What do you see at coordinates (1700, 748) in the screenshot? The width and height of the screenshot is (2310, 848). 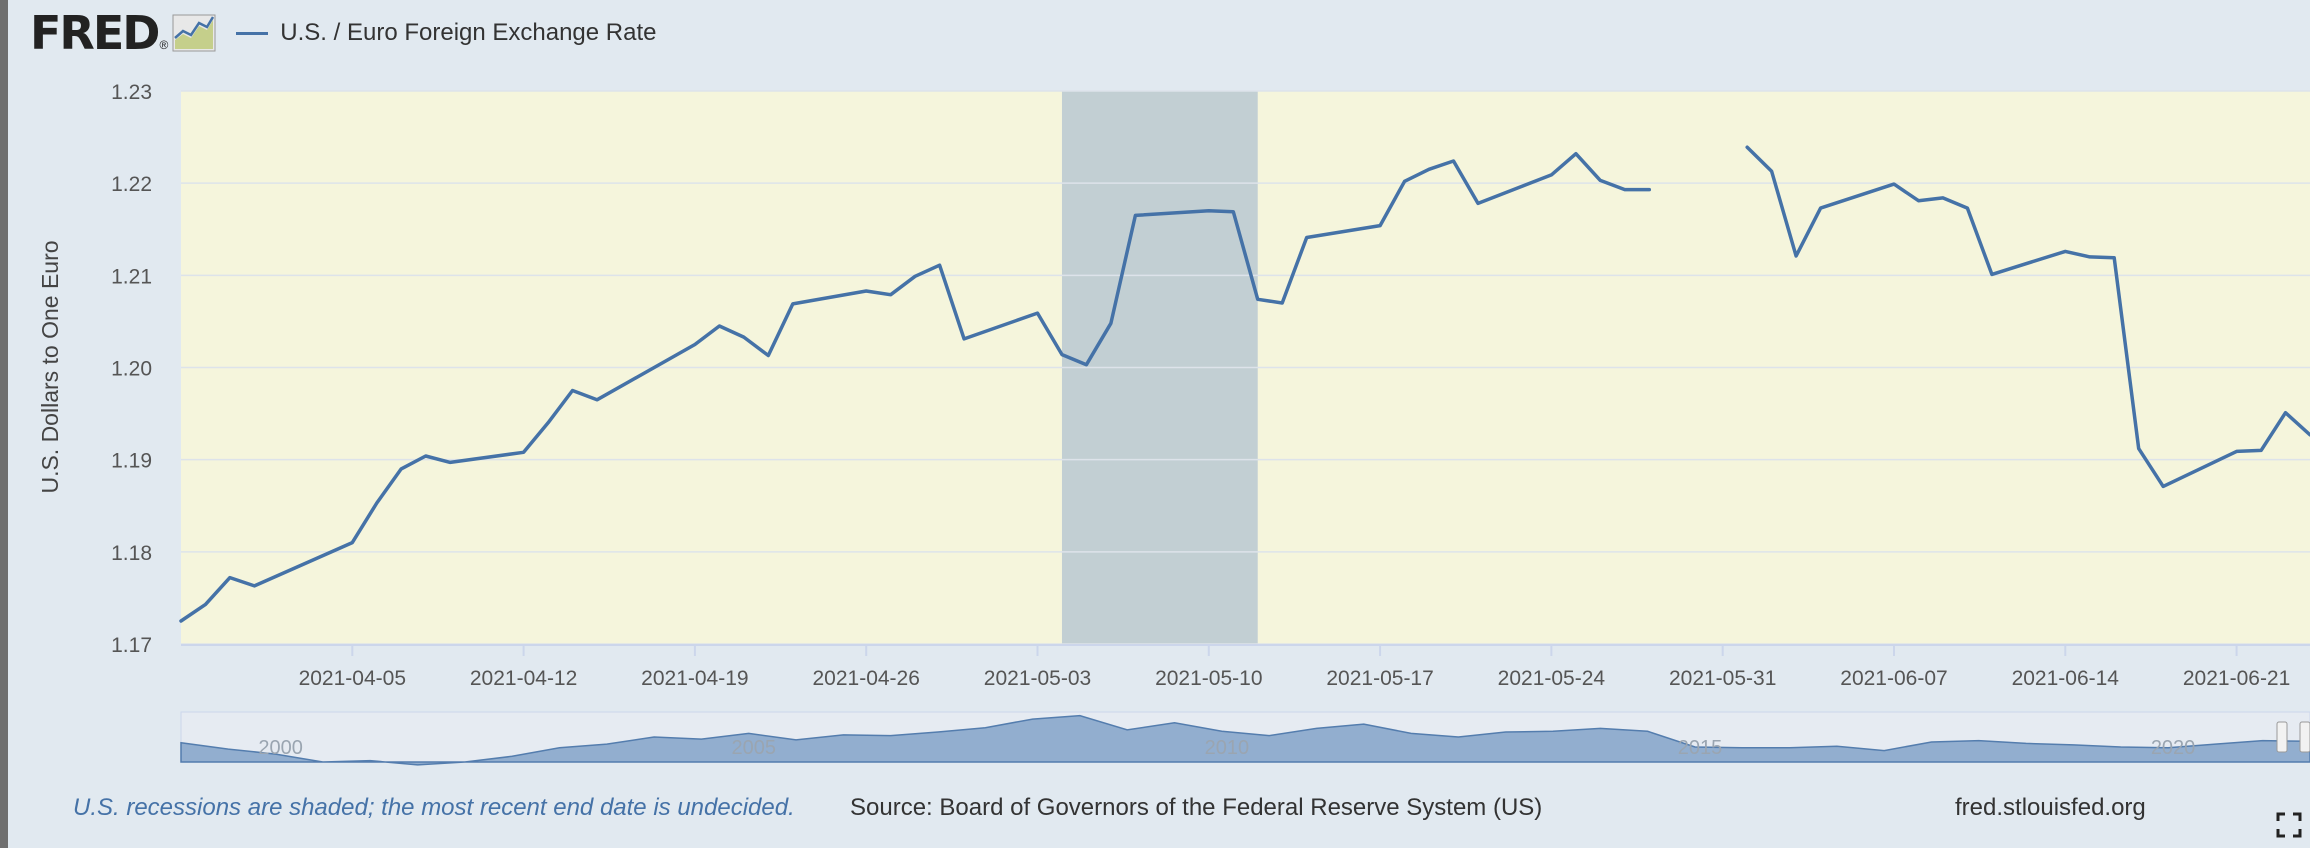 I see `navigator-tick-label: 2015` at bounding box center [1700, 748].